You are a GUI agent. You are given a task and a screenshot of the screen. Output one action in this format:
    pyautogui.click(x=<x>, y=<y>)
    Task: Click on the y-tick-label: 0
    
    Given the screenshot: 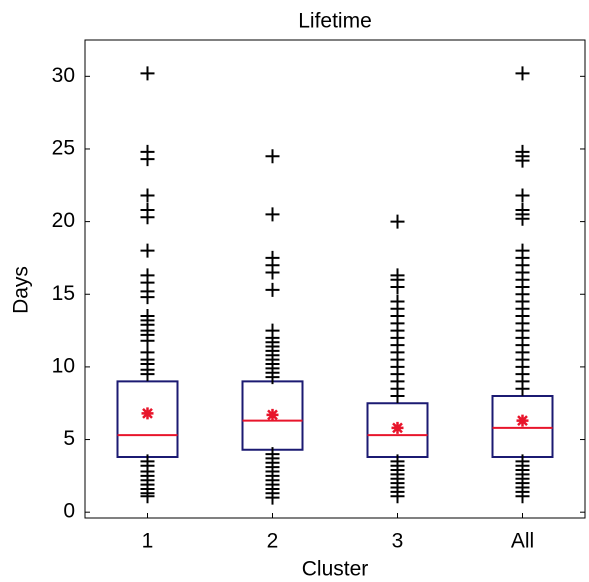 What is the action you would take?
    pyautogui.click(x=69, y=511)
    